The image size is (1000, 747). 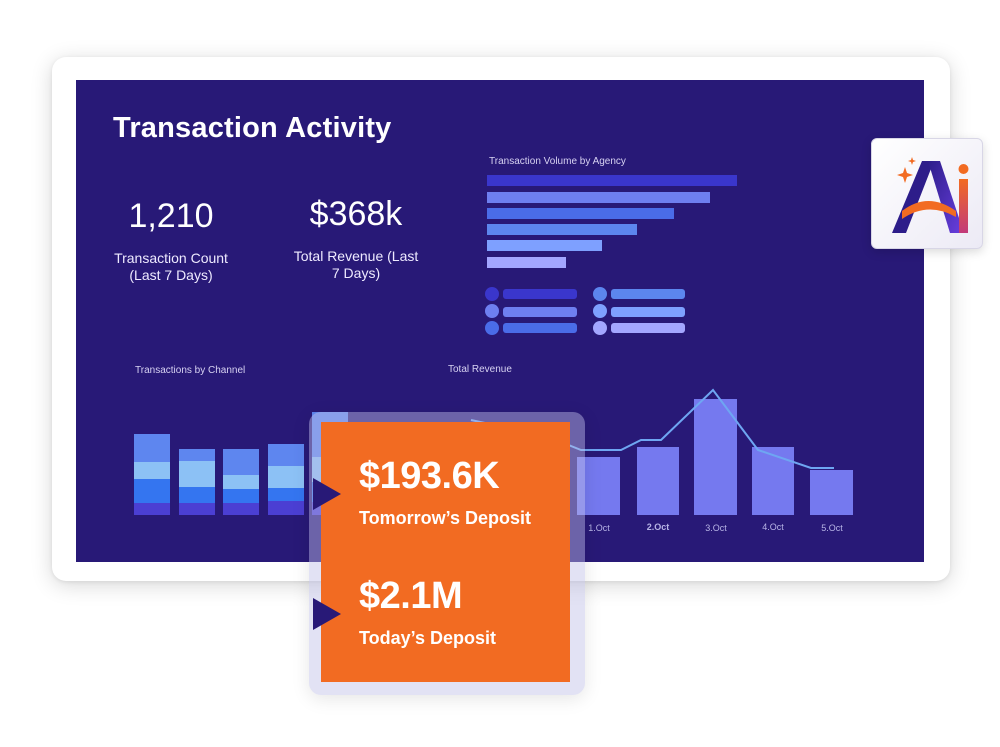 What do you see at coordinates (411, 596) in the screenshot?
I see `today-deposit-value: $2.1M` at bounding box center [411, 596].